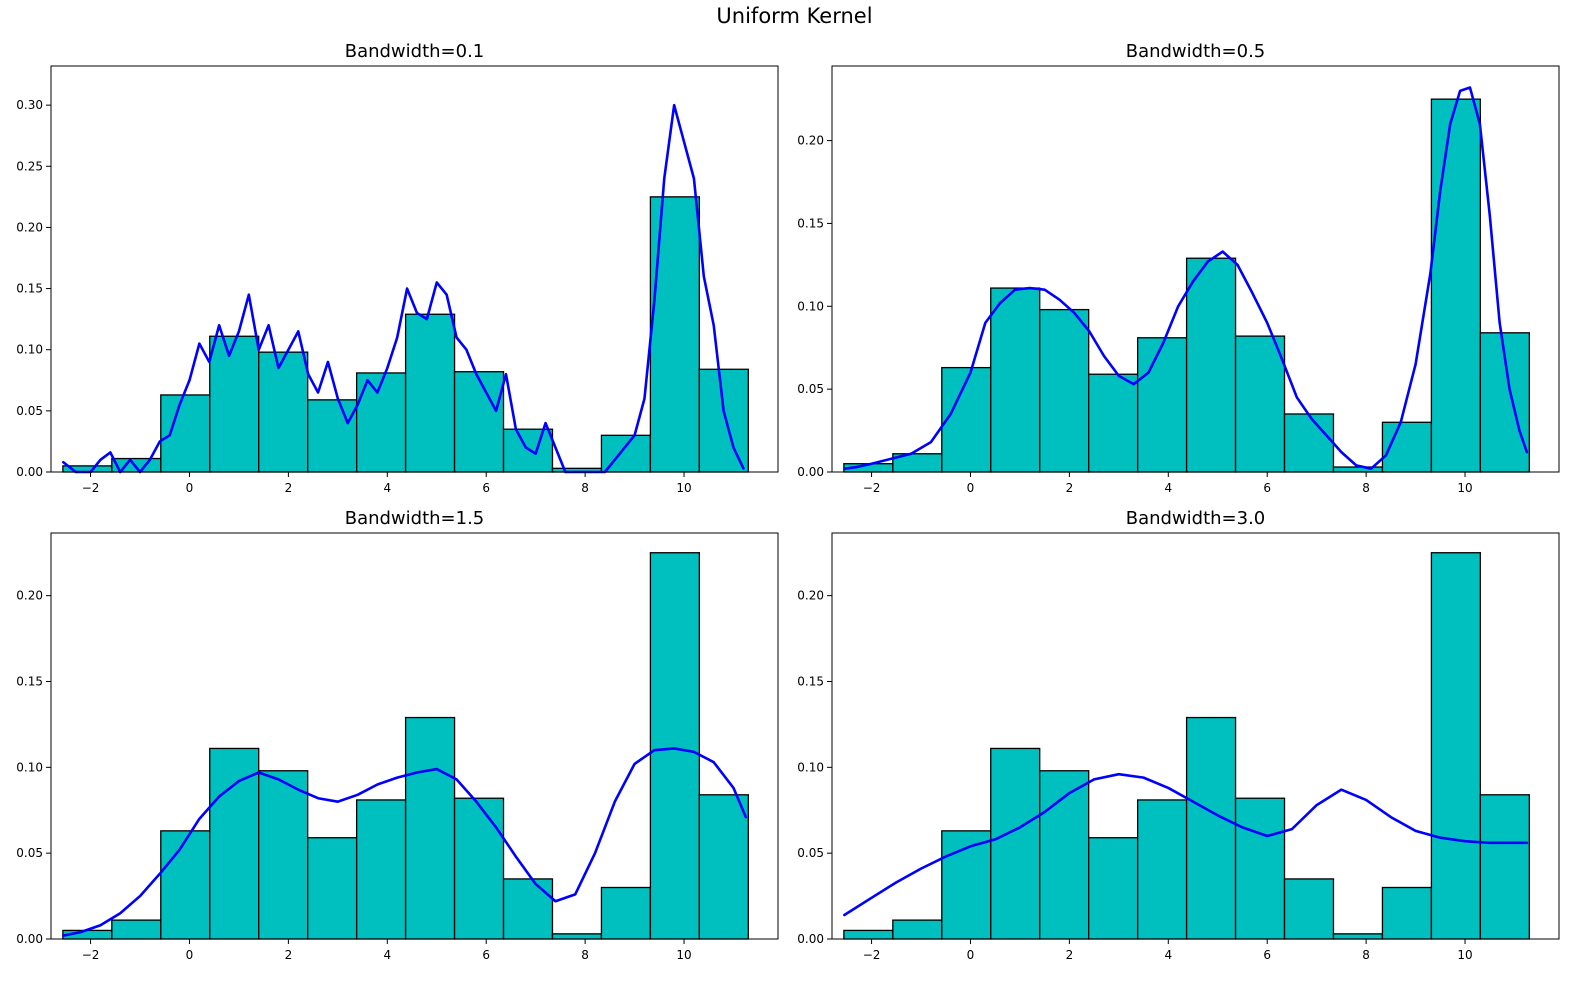 The image size is (1589, 985). Describe the element at coordinates (29, 166) in the screenshot. I see `y-tick-label: 0.25` at that location.